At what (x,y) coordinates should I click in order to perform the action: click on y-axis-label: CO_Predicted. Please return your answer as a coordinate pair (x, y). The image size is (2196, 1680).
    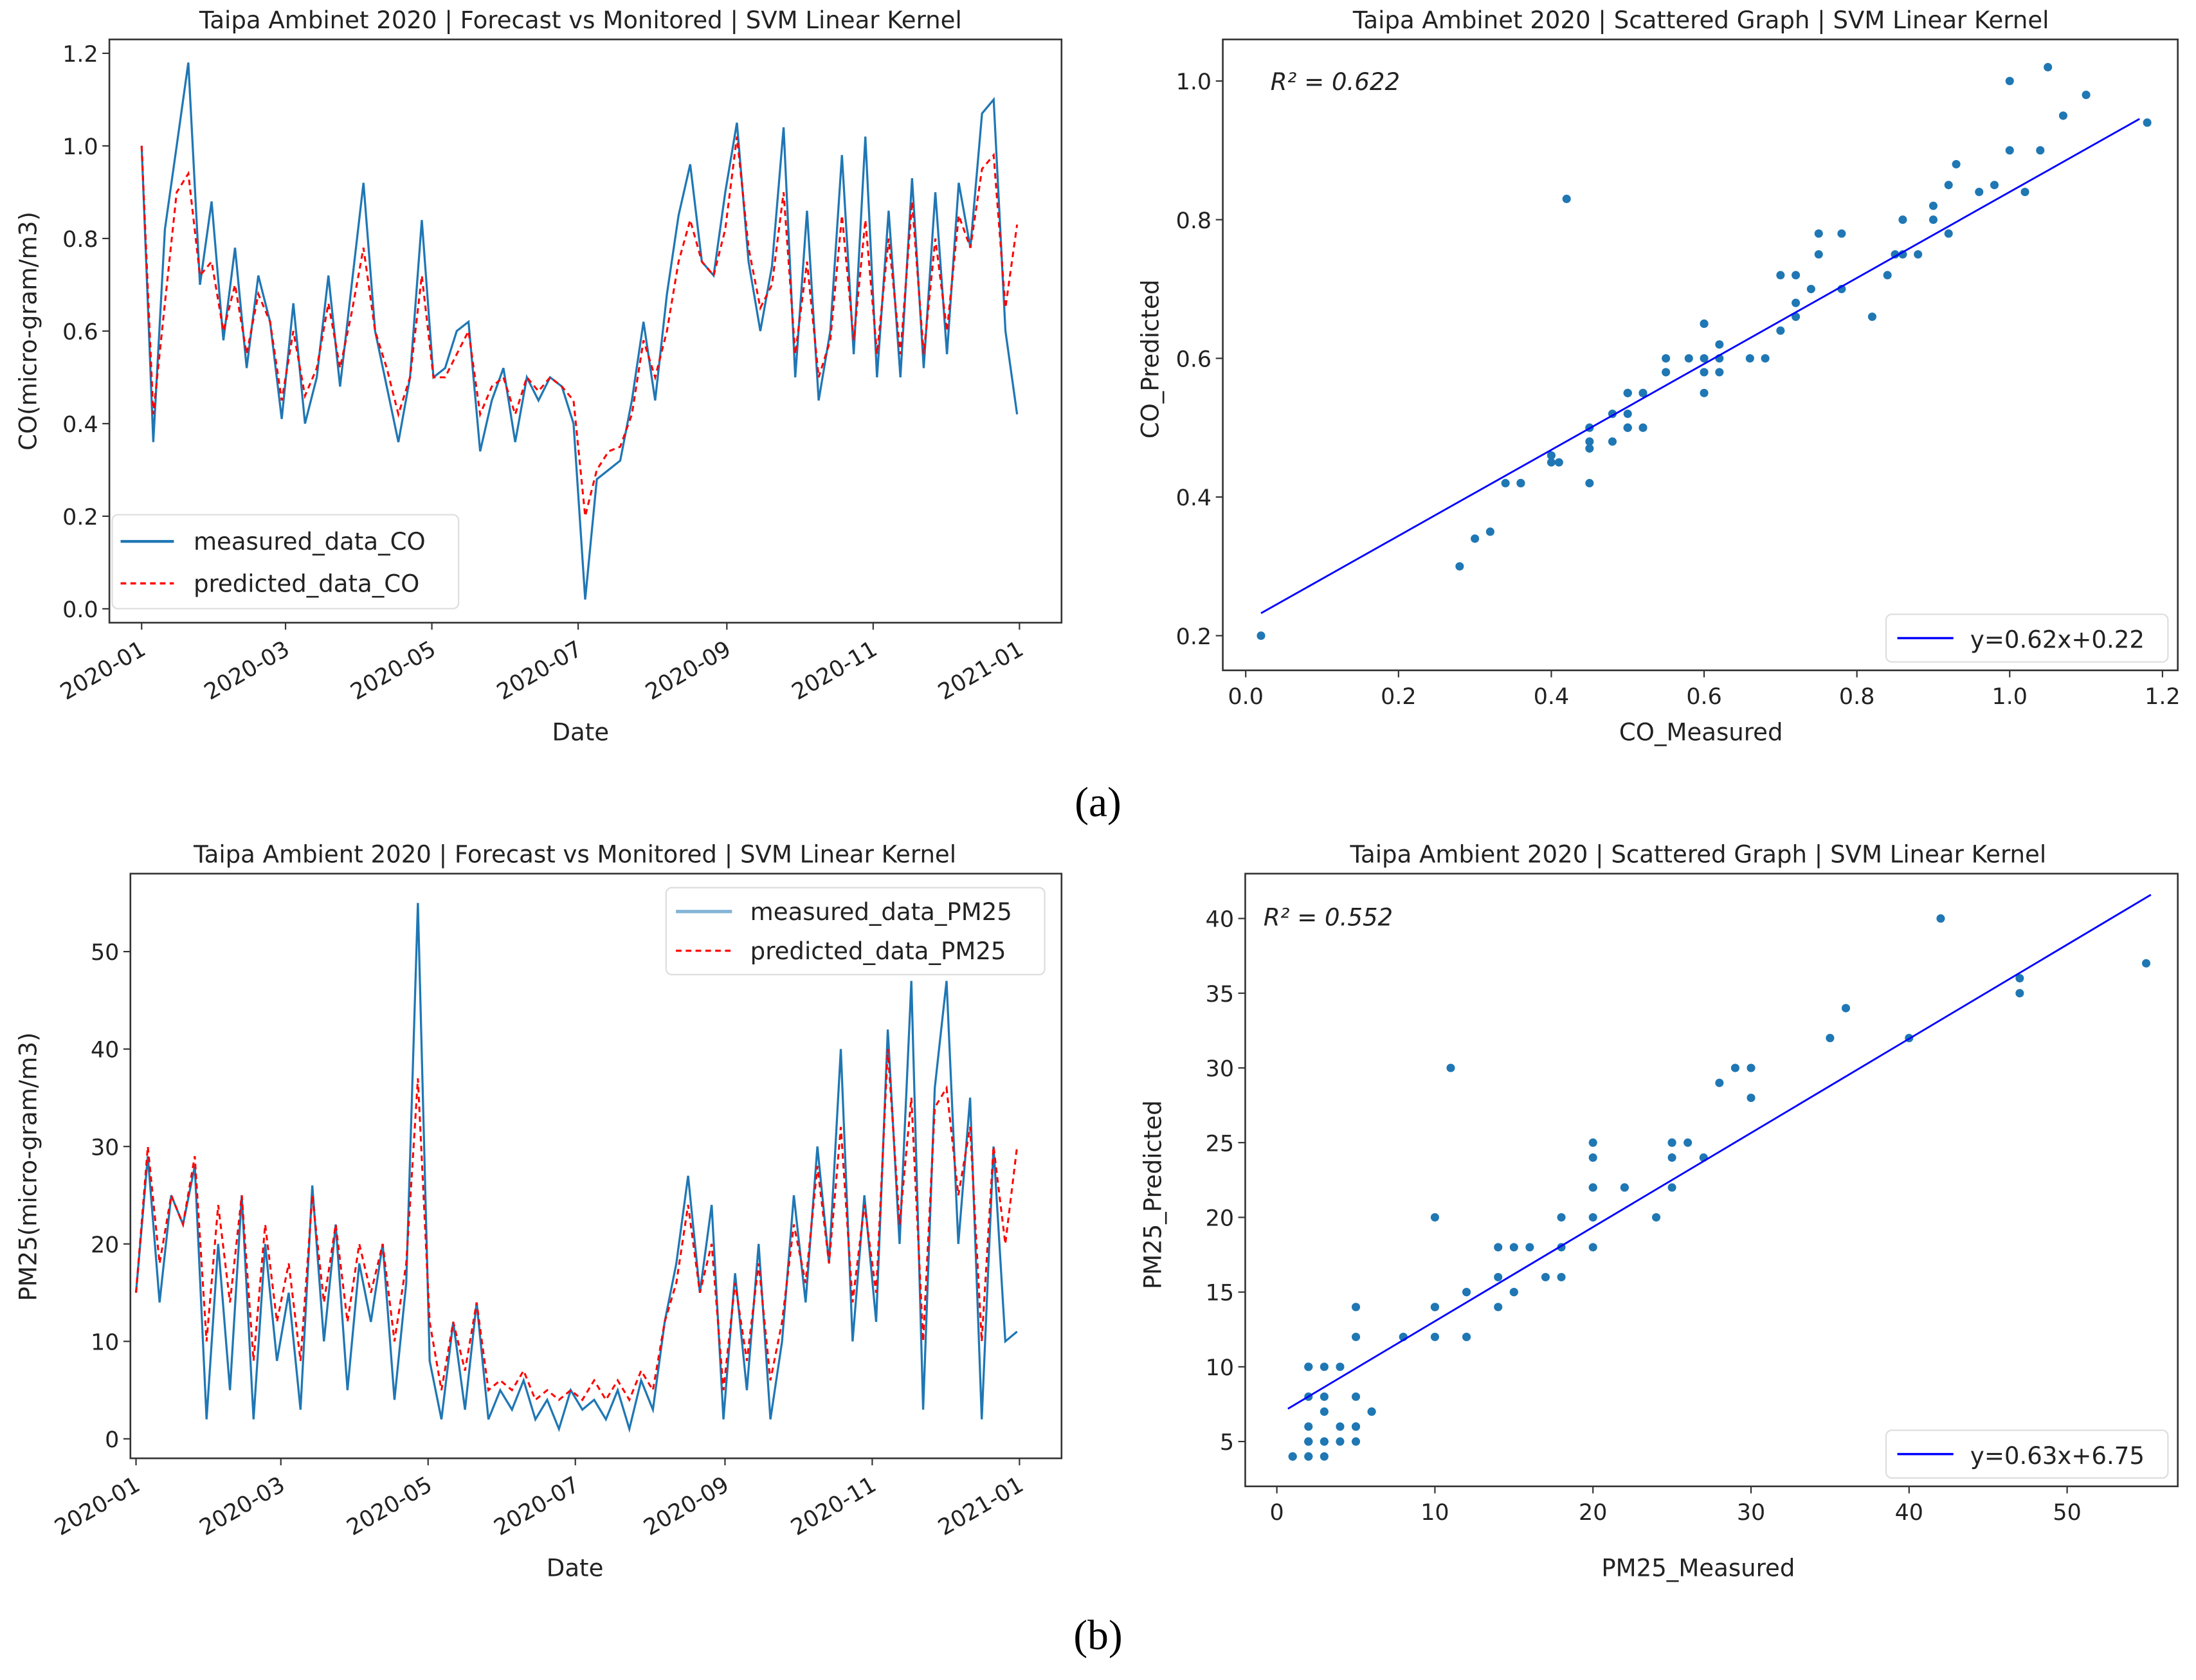
    Looking at the image, I should click on (1150, 359).